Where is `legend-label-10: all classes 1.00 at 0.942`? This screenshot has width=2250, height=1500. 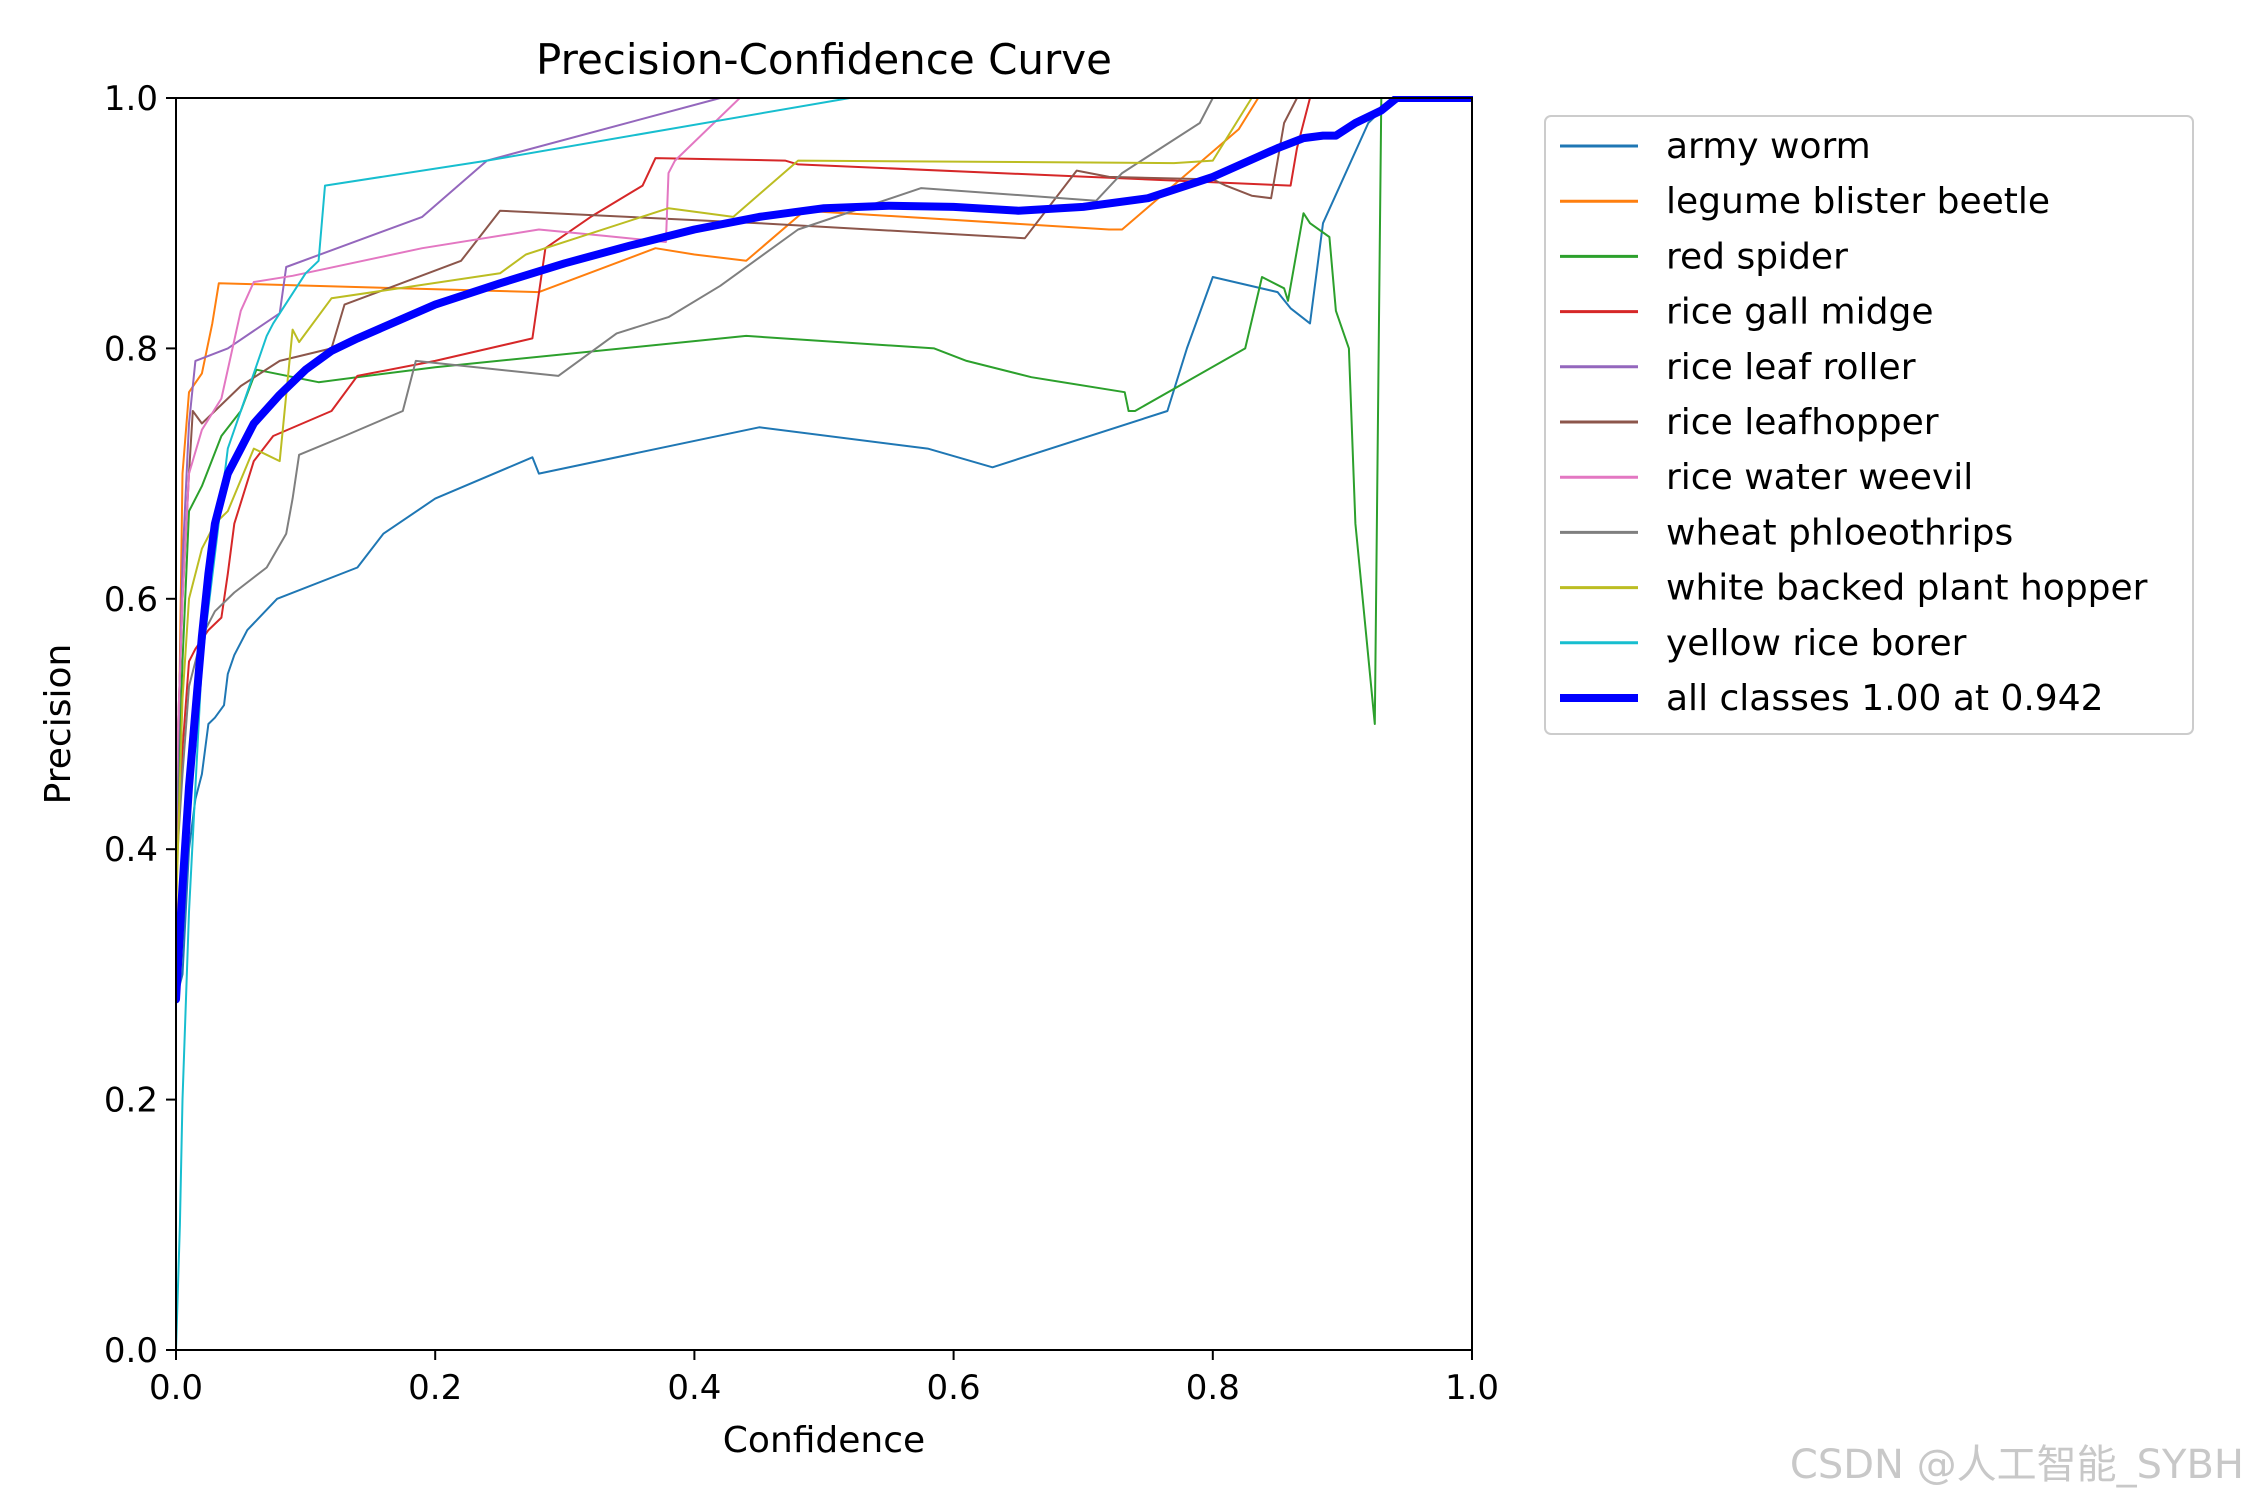
legend-label-10: all classes 1.00 at 0.942 is located at coordinates (1885, 698).